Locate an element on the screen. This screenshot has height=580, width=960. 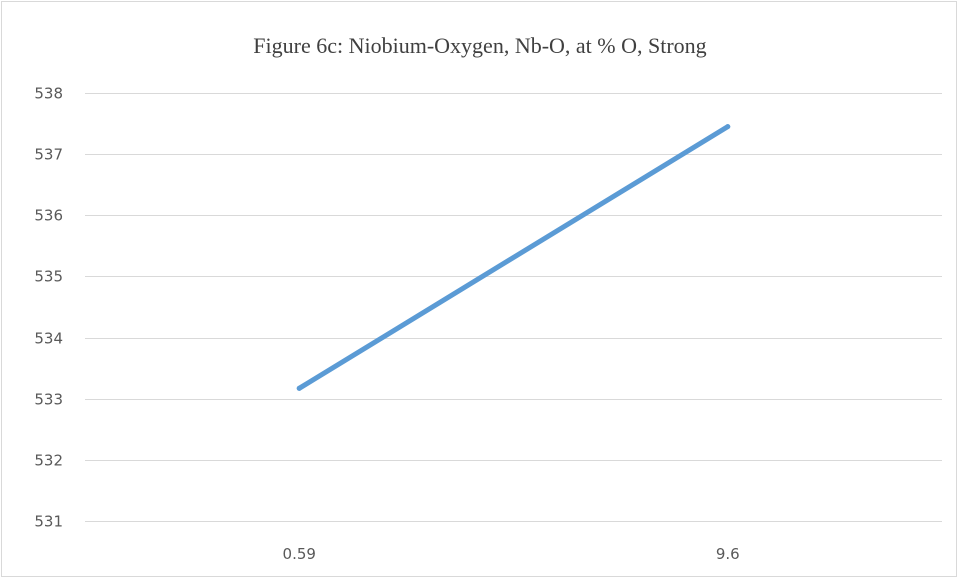
x-tick-label: 0.59 is located at coordinates (299, 554).